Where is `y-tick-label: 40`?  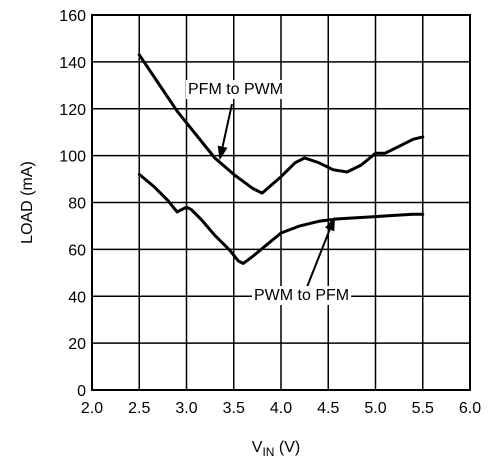 y-tick-label: 40 is located at coordinates (77, 297).